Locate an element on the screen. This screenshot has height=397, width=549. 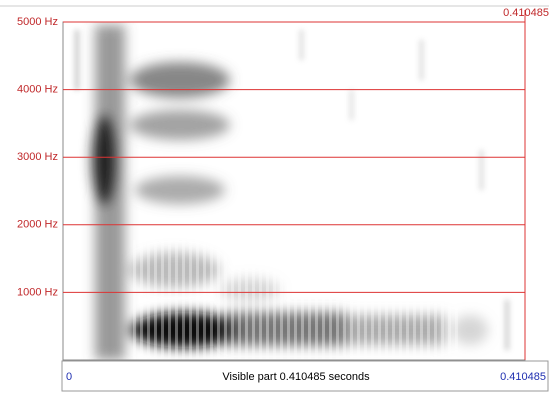
time-end: 0.410485 is located at coordinates (523, 377).